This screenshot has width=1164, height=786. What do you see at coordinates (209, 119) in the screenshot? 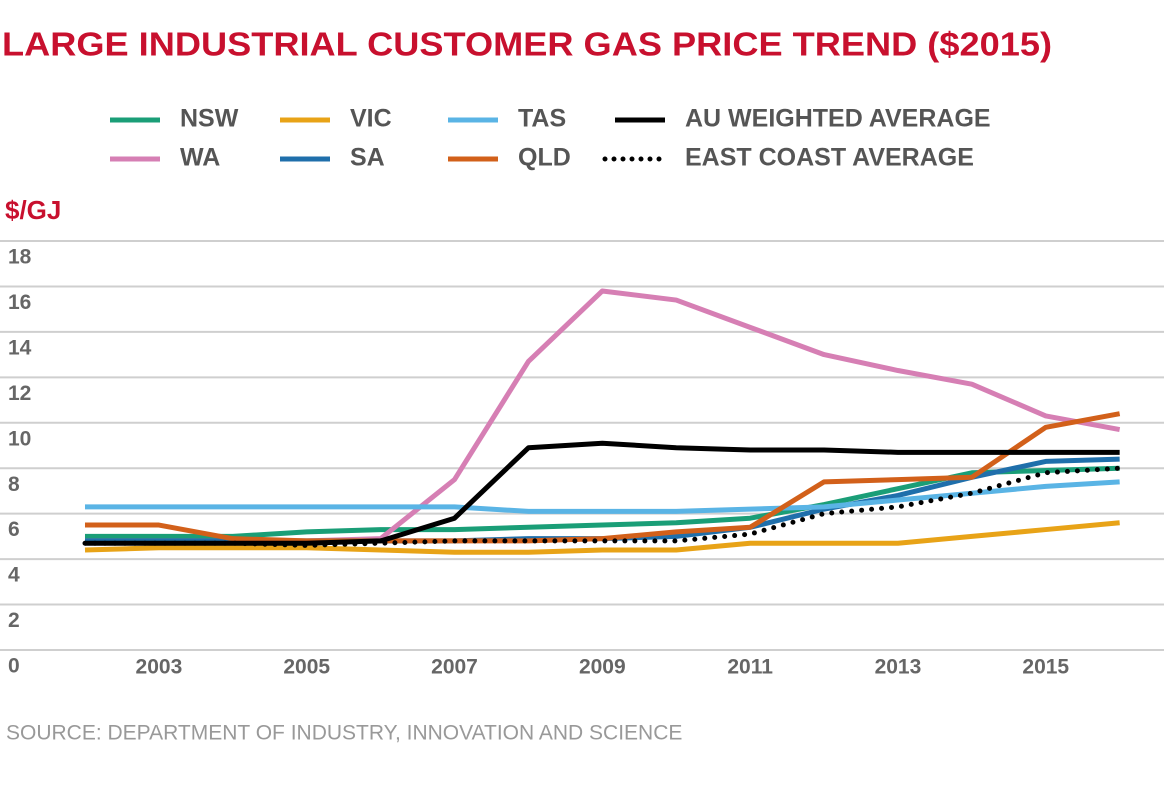
I see `legend-label: NSW` at bounding box center [209, 119].